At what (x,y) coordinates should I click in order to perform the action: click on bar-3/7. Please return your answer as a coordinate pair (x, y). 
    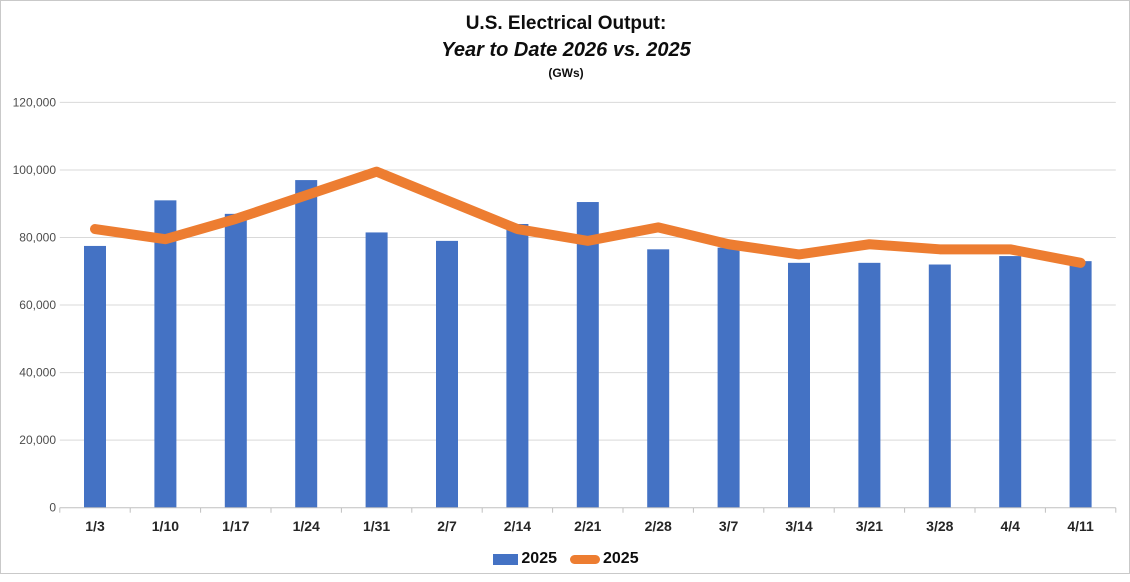
    Looking at the image, I should click on (728, 377).